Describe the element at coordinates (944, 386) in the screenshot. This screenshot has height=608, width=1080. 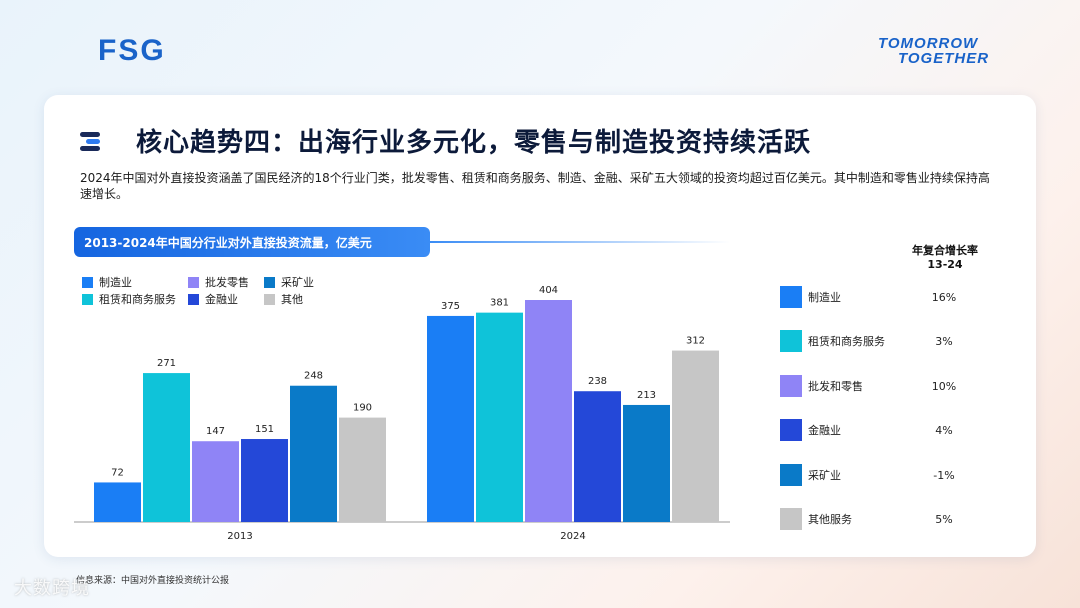
I see `cagr-value: 10%` at that location.